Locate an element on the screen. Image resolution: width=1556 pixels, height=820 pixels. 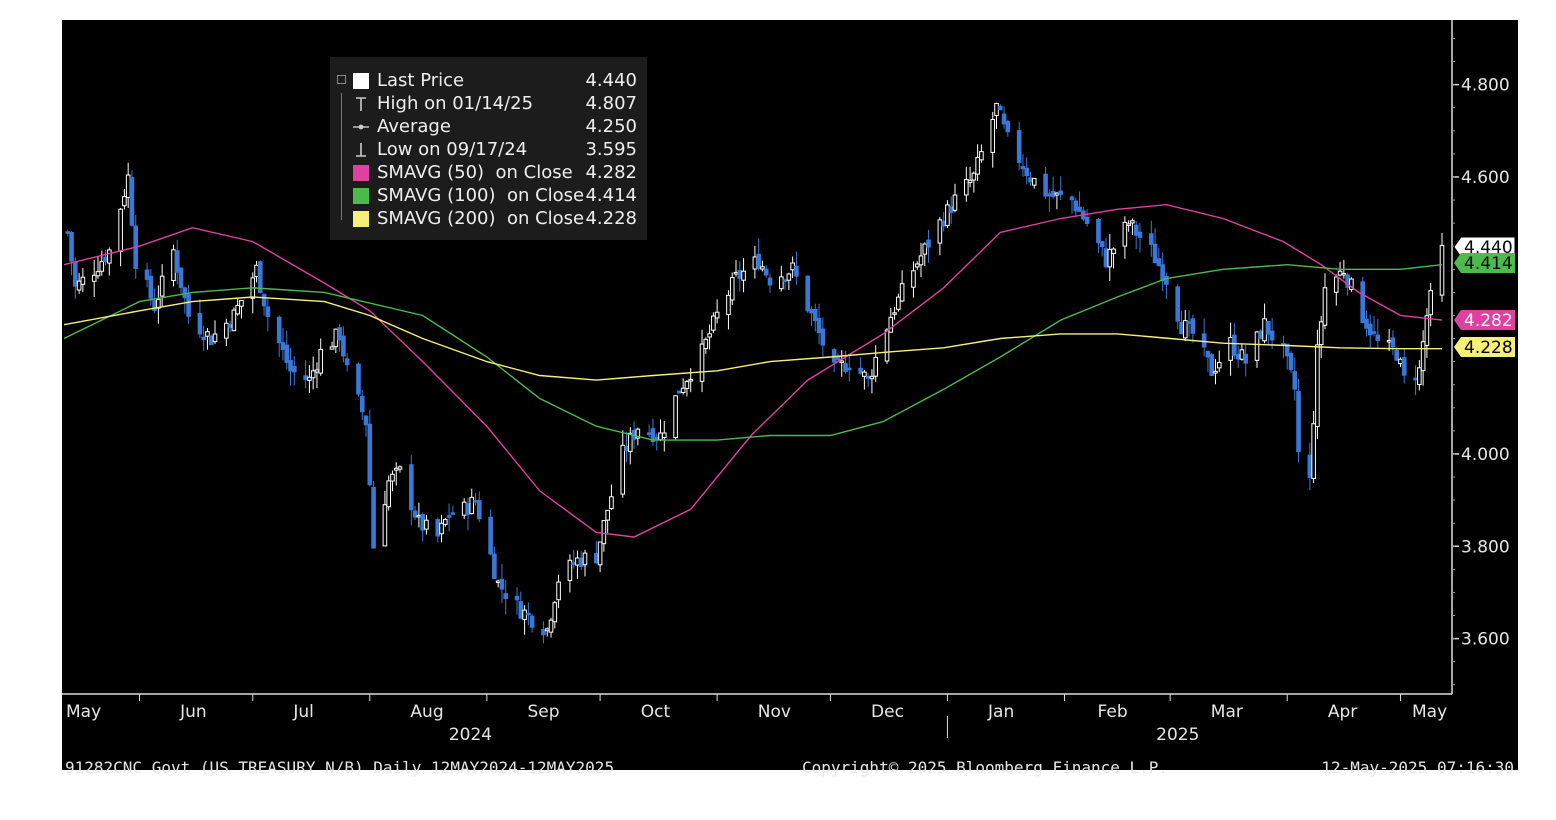
legend-value: 4.414 is located at coordinates (611, 195).